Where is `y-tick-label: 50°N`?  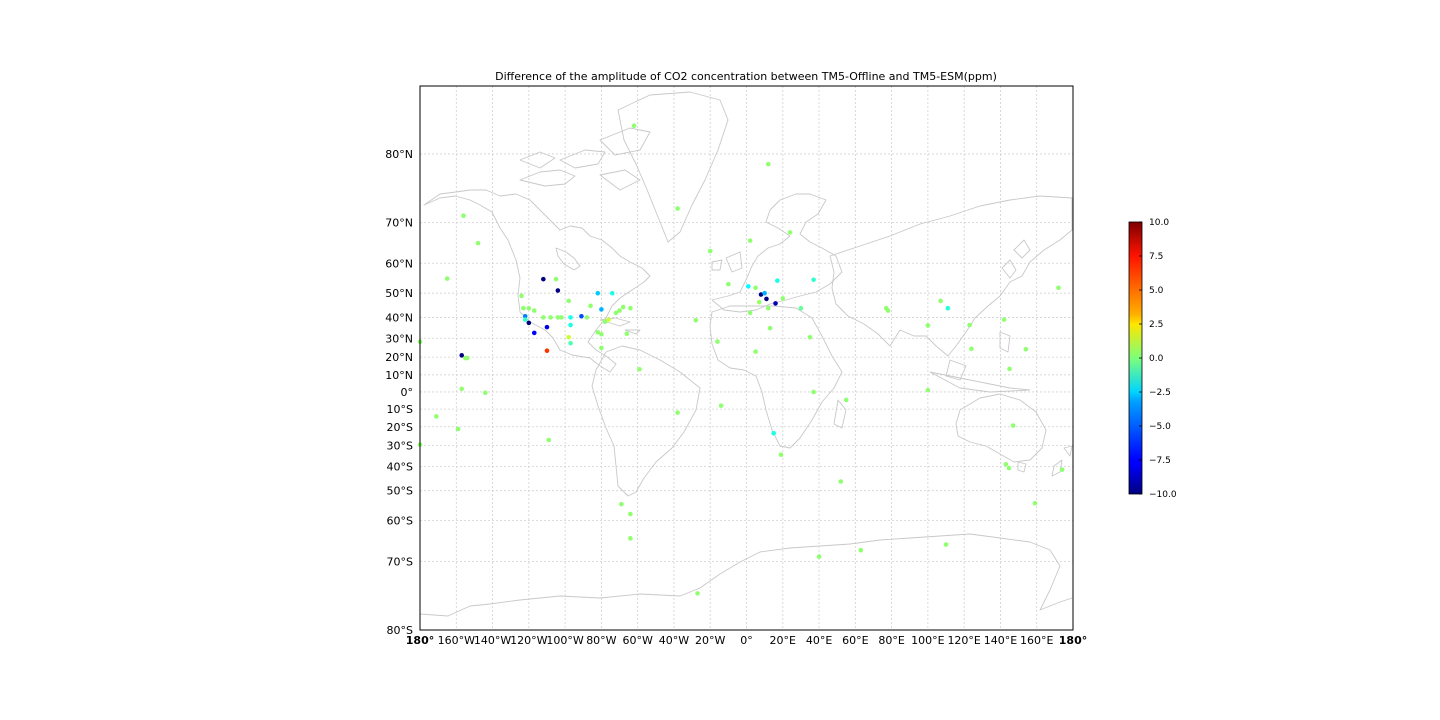
y-tick-label: 50°N is located at coordinates (399, 293).